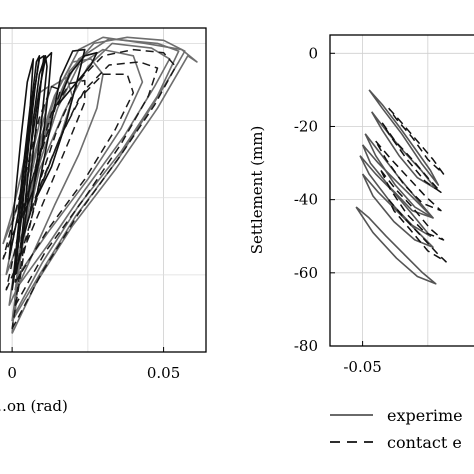 The image size is (474, 474). I want to click on left-x-tick-label: 0.05, so click(163, 373).